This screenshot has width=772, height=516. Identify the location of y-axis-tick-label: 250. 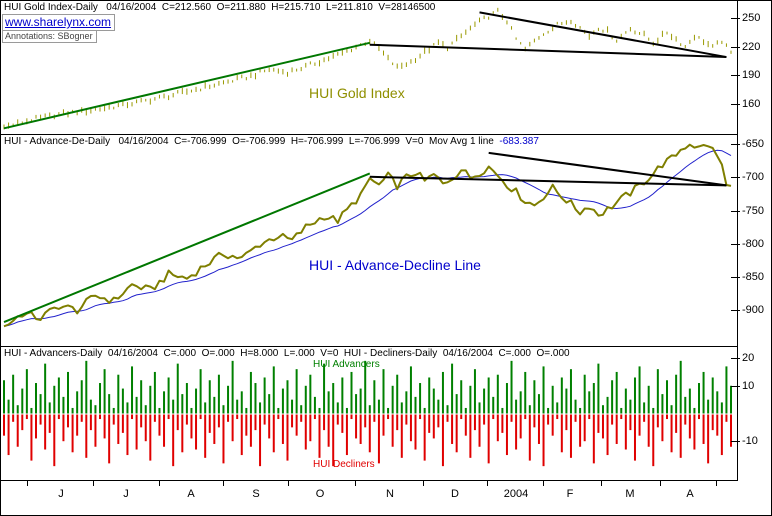
(751, 18).